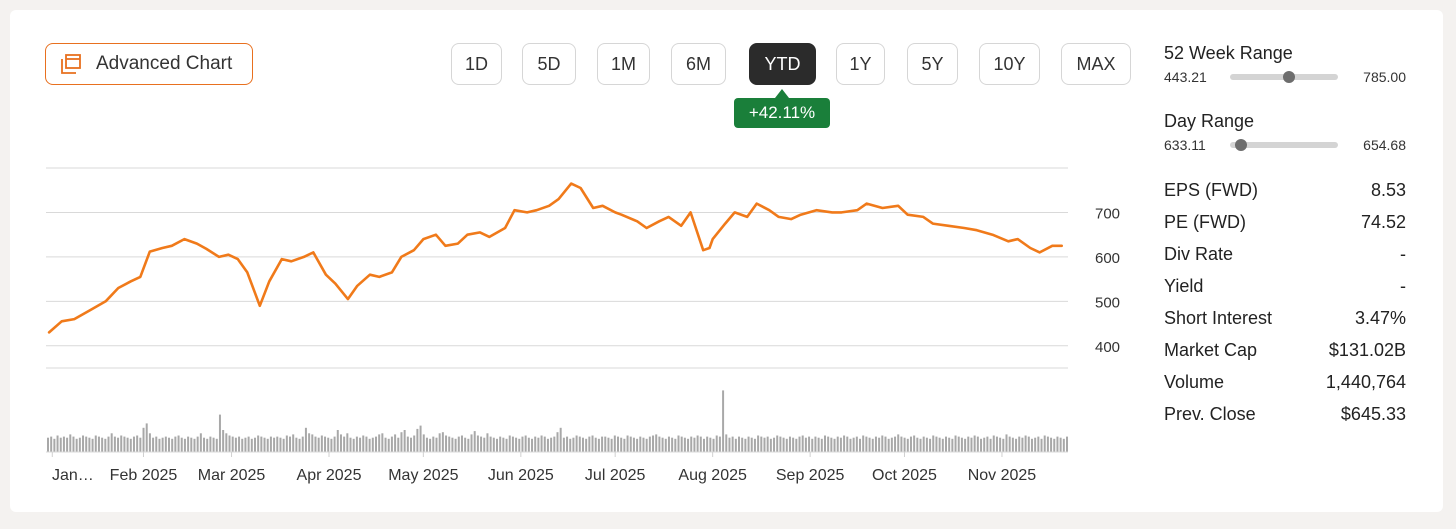  I want to click on range-button-ytd: YTD, so click(782, 64).